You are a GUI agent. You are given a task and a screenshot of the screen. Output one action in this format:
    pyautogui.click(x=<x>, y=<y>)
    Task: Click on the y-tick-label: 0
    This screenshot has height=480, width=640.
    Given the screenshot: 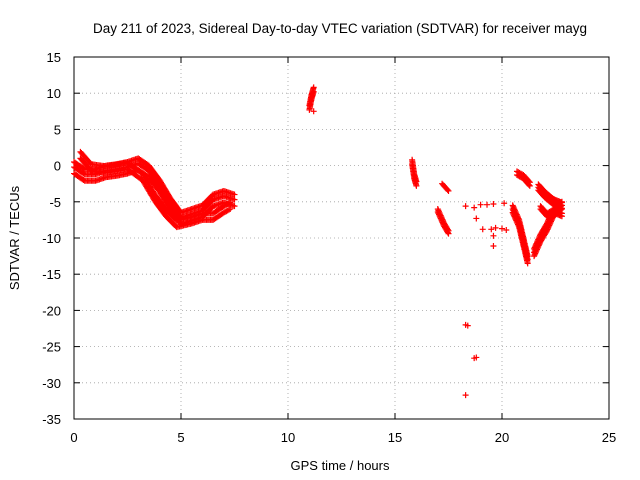 What is the action you would take?
    pyautogui.click(x=57, y=166)
    